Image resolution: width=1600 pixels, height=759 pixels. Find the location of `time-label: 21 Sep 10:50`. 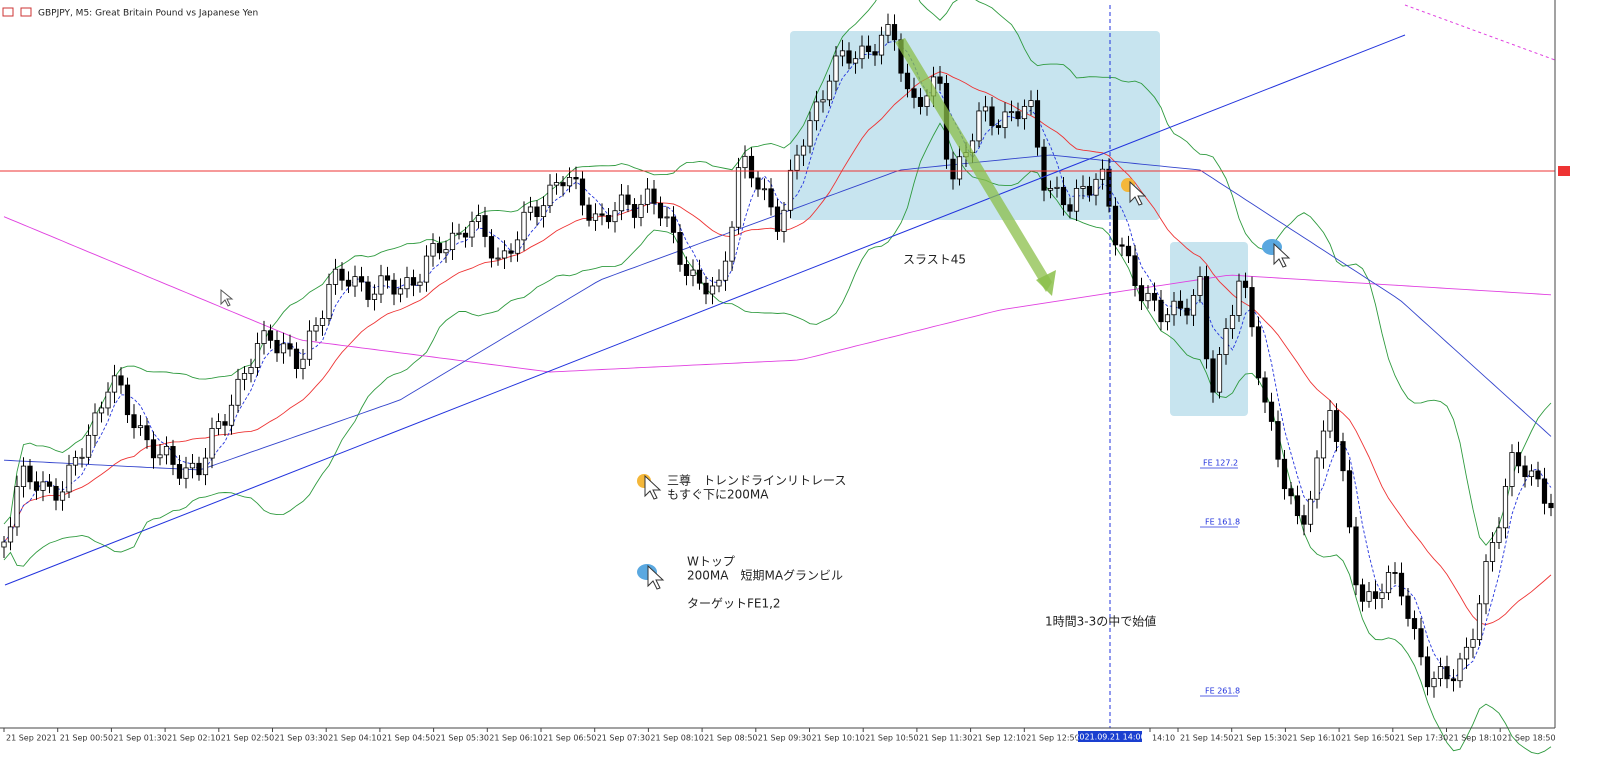

time-label: 21 Sep 10:50 is located at coordinates (891, 738).